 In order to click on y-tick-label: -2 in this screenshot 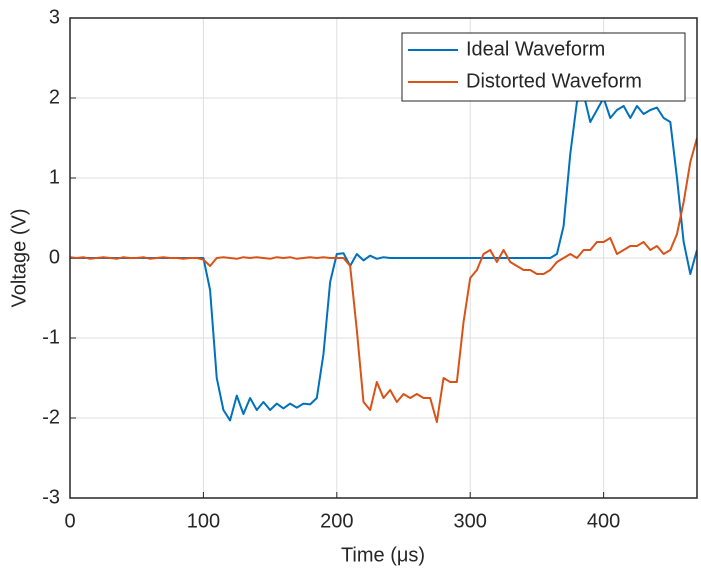, I will do `click(51, 417)`.